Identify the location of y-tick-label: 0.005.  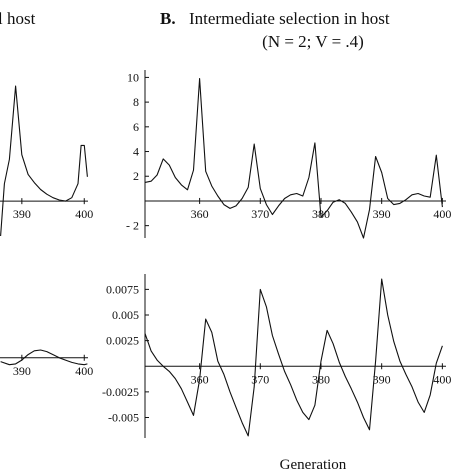
(125, 315).